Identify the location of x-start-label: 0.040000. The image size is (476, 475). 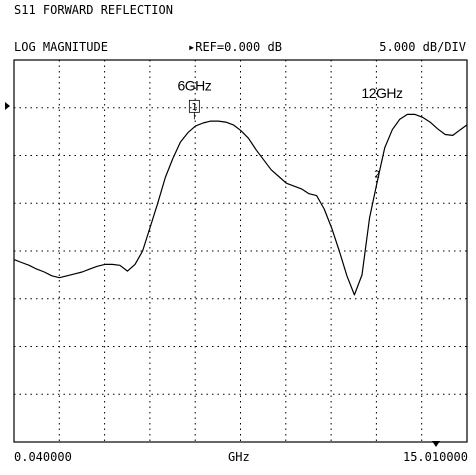
(43, 457).